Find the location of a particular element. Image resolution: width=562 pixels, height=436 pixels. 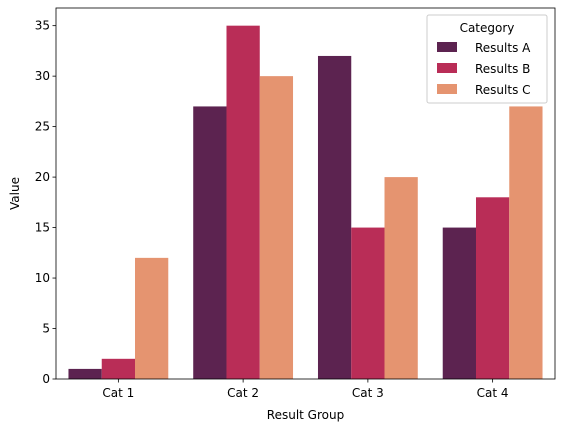

x-axis-label: Result Group is located at coordinates (305, 415).